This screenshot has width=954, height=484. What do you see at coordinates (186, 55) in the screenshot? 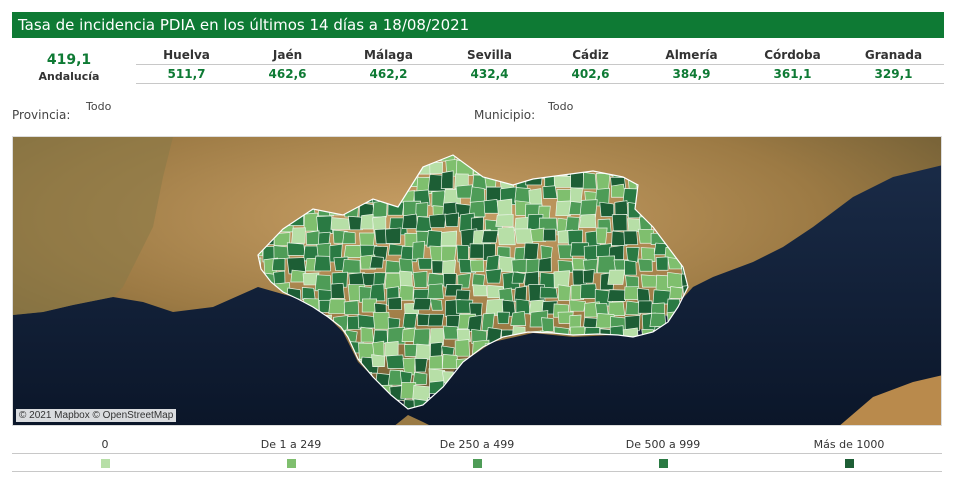
I see `province-name: Huelva` at bounding box center [186, 55].